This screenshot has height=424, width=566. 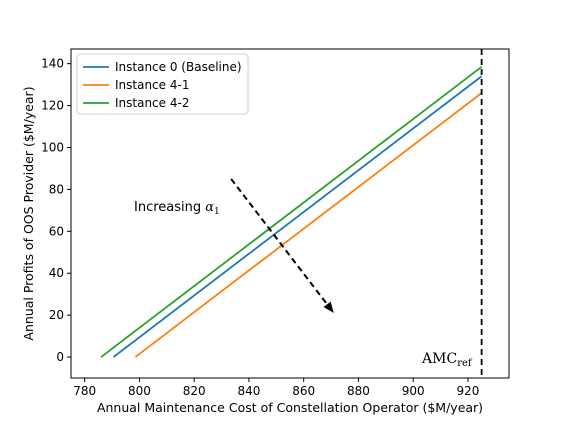 I want to click on y-tick-label-2: 40, so click(x=56, y=273).